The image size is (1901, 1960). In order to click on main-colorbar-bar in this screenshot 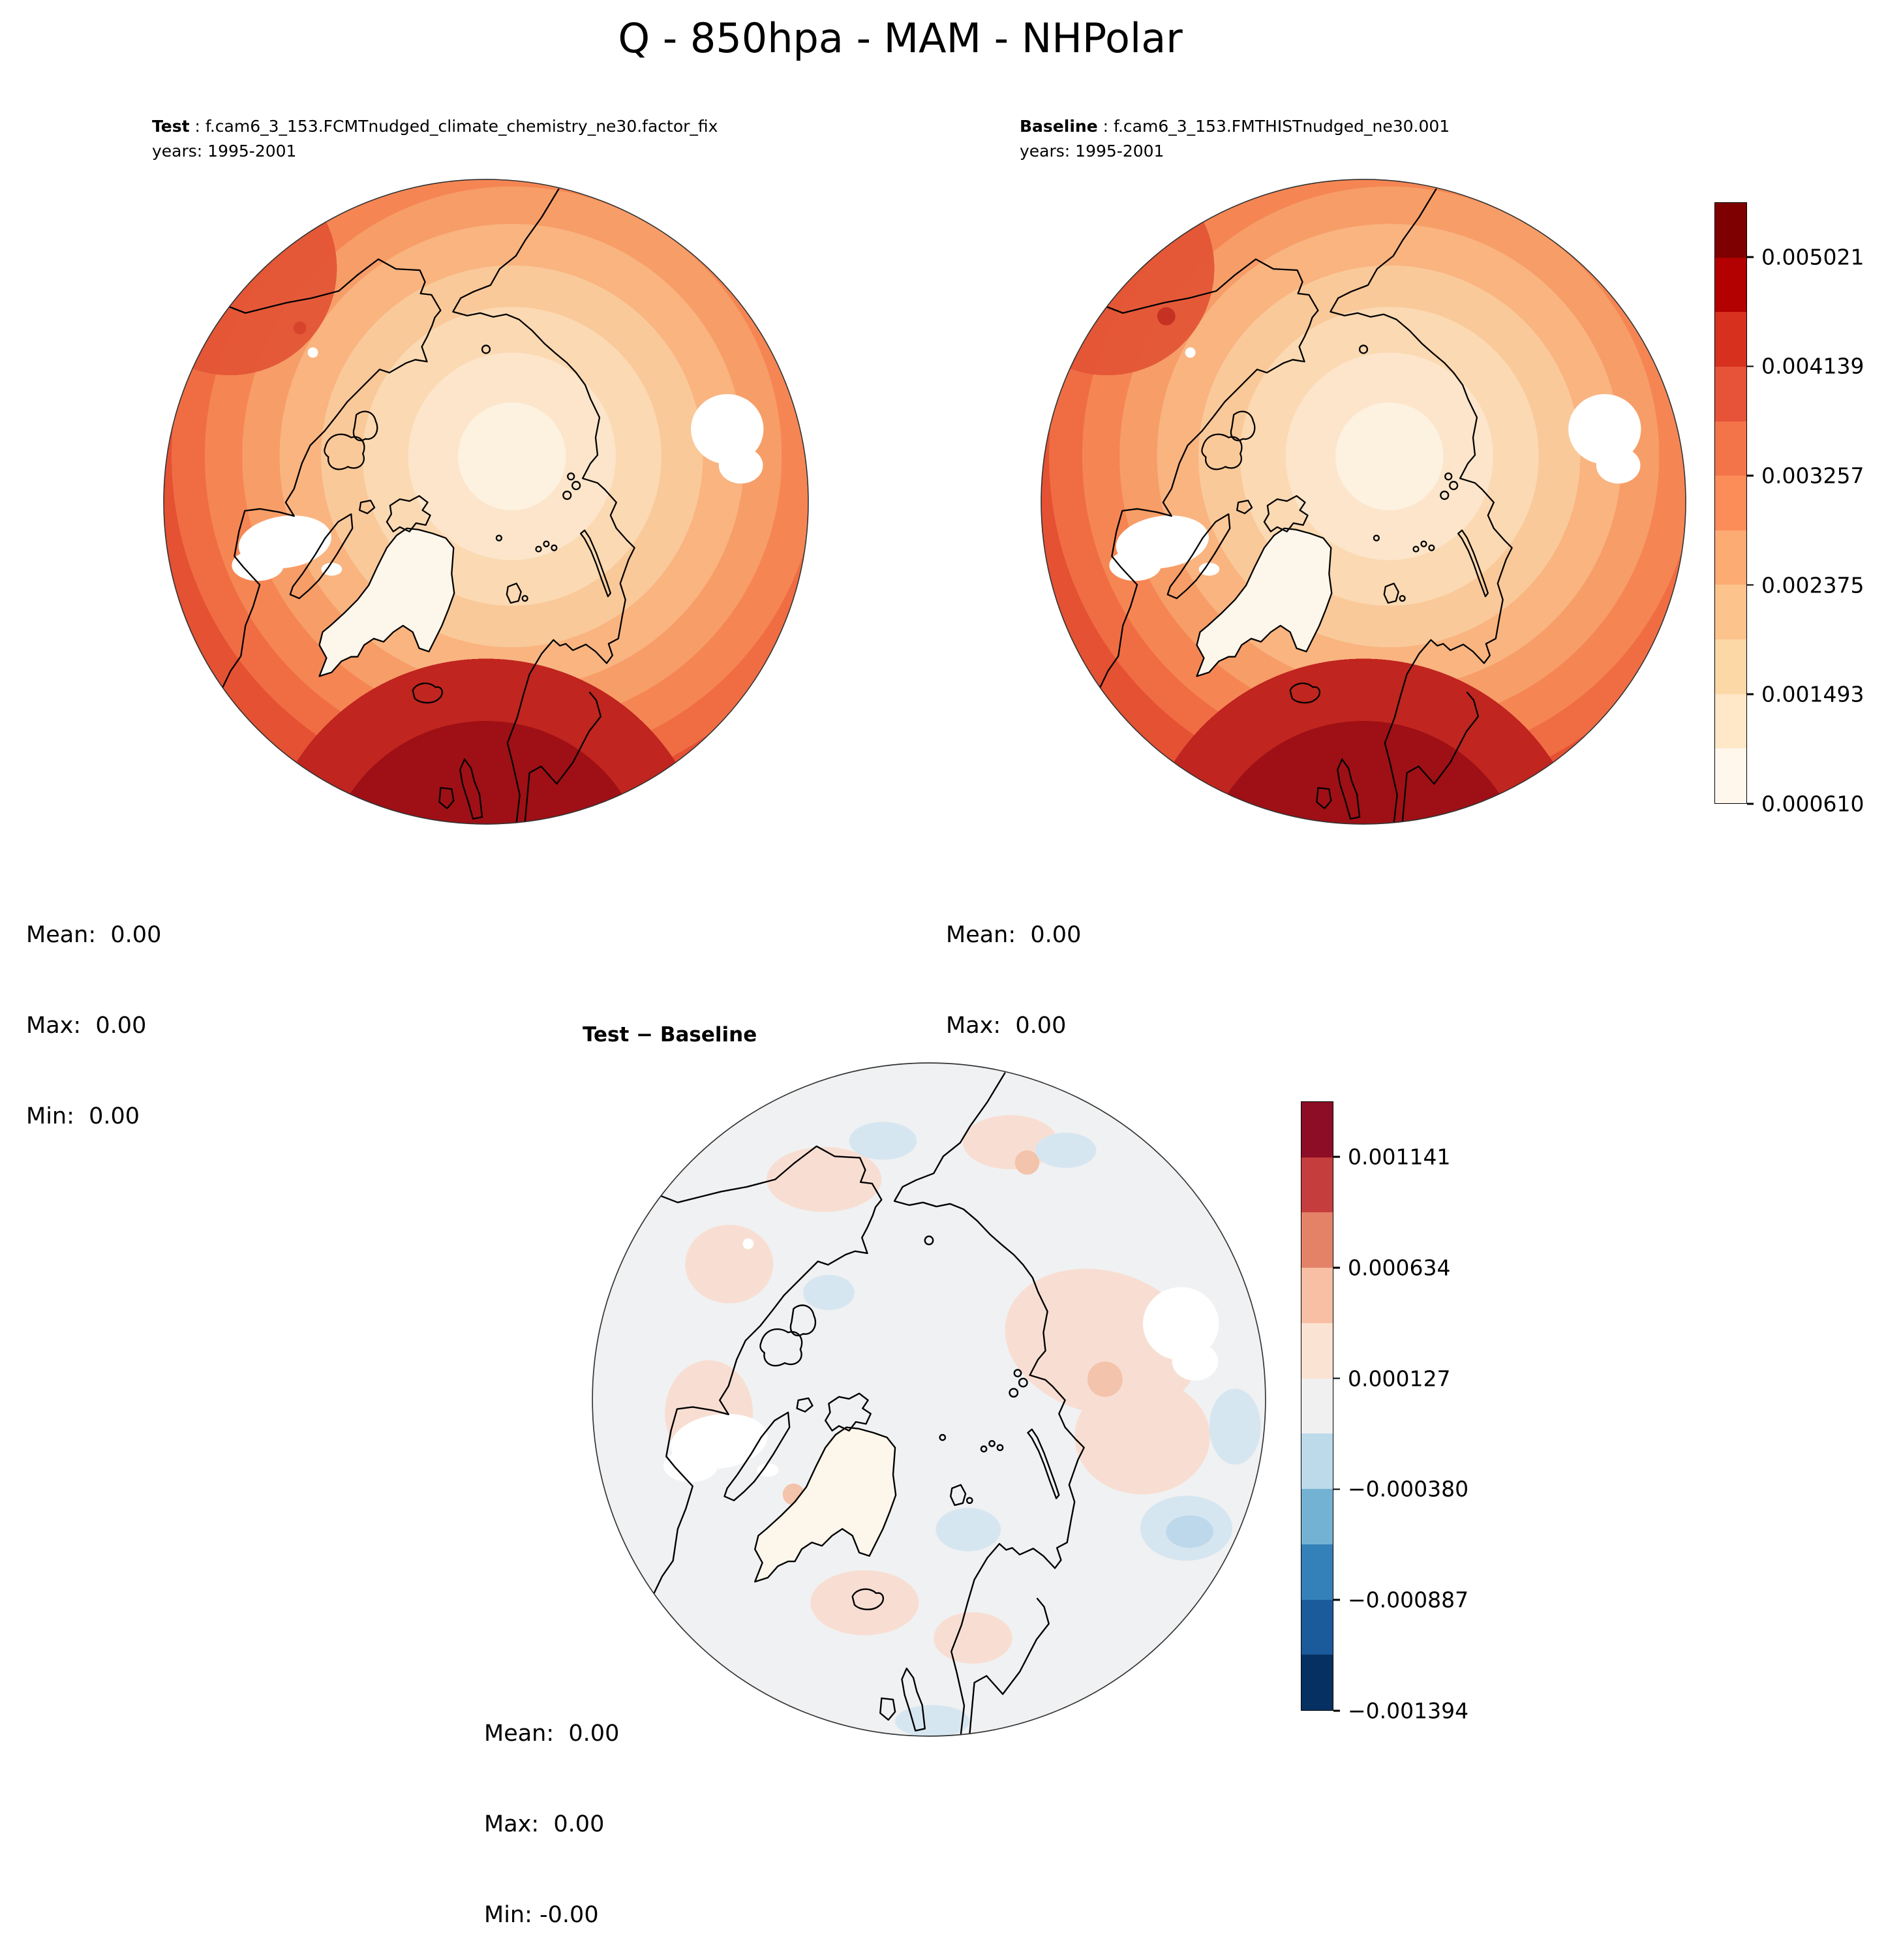, I will do `click(1730, 503)`.